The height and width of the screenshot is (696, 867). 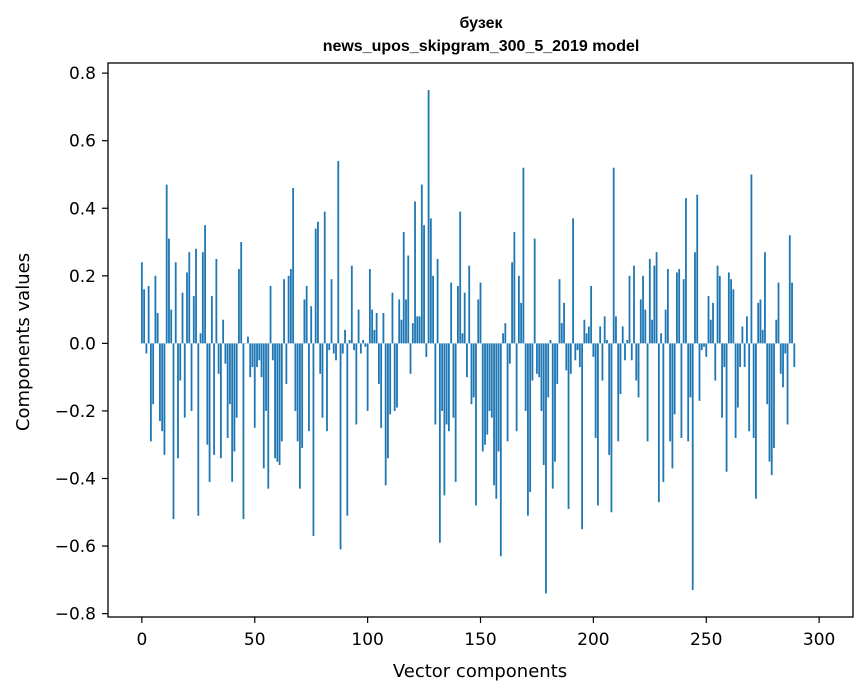 What do you see at coordinates (706, 640) in the screenshot?
I see `x-tick-label: 250` at bounding box center [706, 640].